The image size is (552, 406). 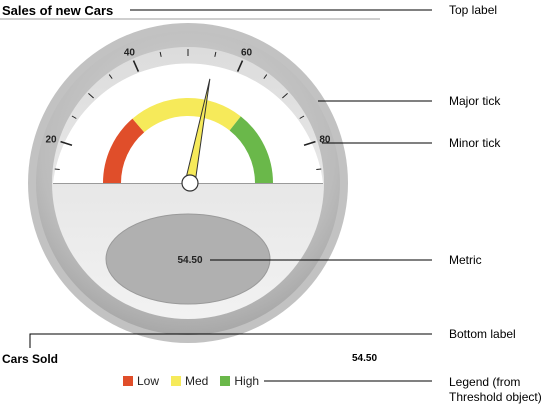 I want to click on legend-swatch-med, so click(x=176, y=381).